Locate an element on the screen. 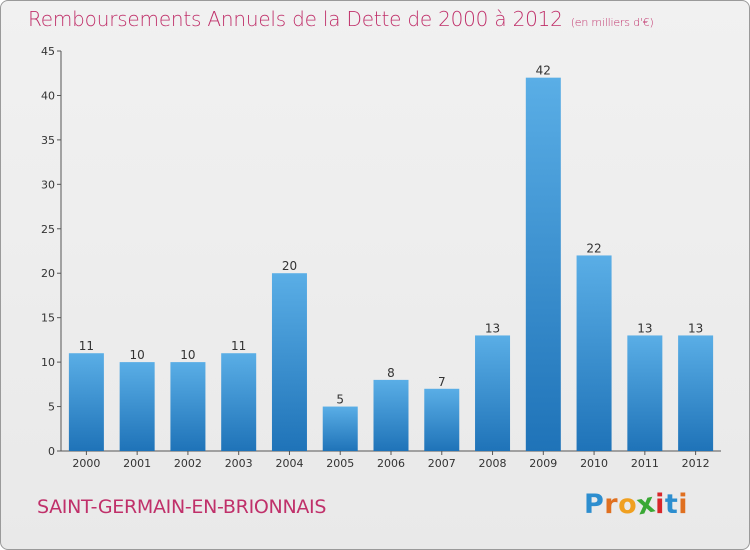 Image resolution: width=750 pixels, height=550 pixels. x-tick-label: 2008 is located at coordinates (493, 463).